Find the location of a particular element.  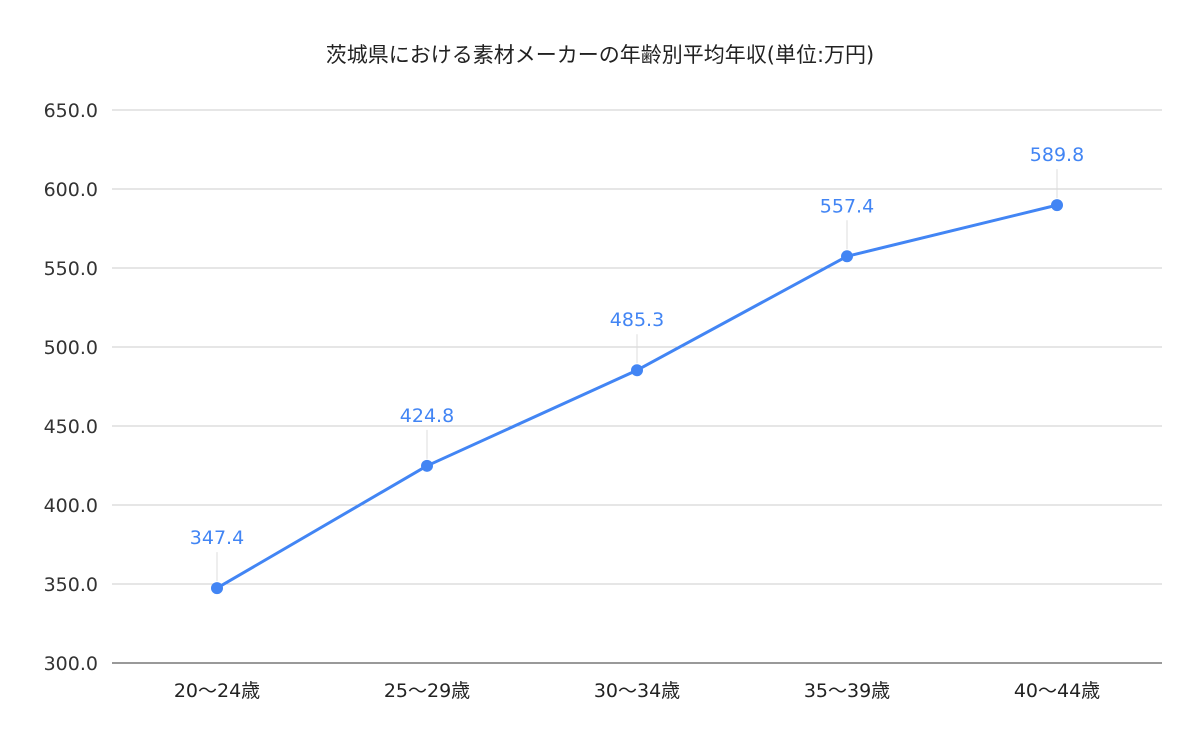

x-tick-label: 20〜24歳 is located at coordinates (217, 691).